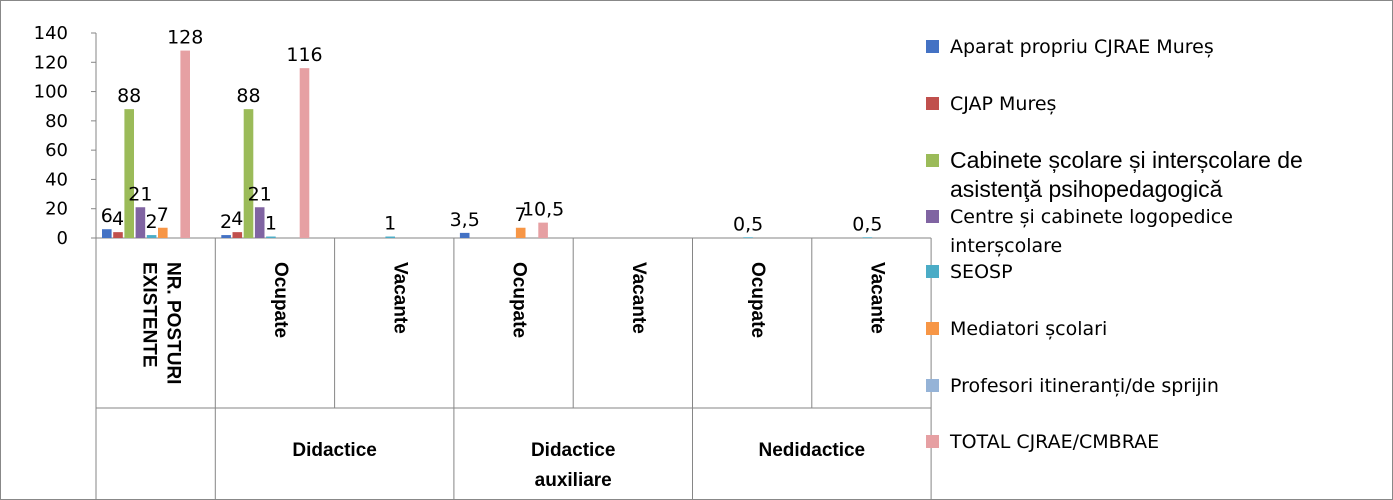  Describe the element at coordinates (932, 160) in the screenshot. I see `legend-swatch-cabinete-scolare-si-interscolare-de-asistenta-psihopedagogica` at that location.